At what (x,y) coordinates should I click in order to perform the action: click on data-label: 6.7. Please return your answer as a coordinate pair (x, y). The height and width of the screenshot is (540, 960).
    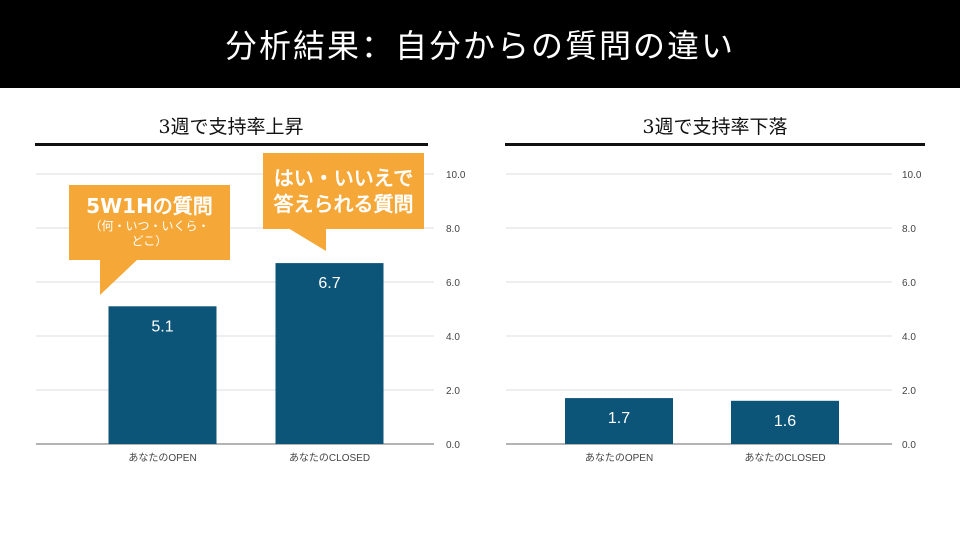
    Looking at the image, I should click on (329, 283).